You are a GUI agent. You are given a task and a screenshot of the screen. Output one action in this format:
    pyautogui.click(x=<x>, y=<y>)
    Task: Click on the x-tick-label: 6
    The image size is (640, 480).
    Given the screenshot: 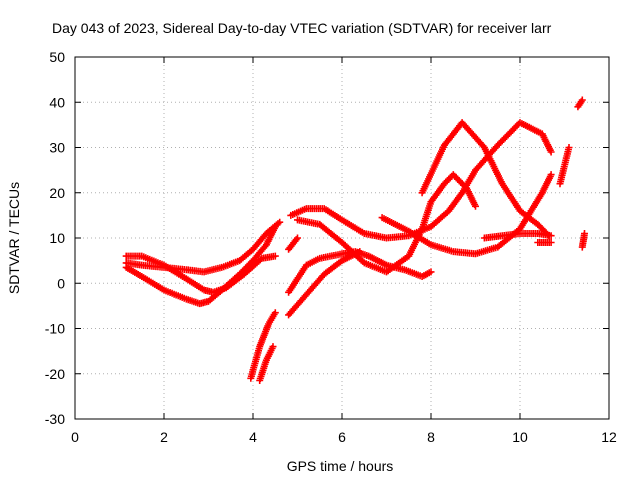 What is the action you would take?
    pyautogui.click(x=342, y=437)
    